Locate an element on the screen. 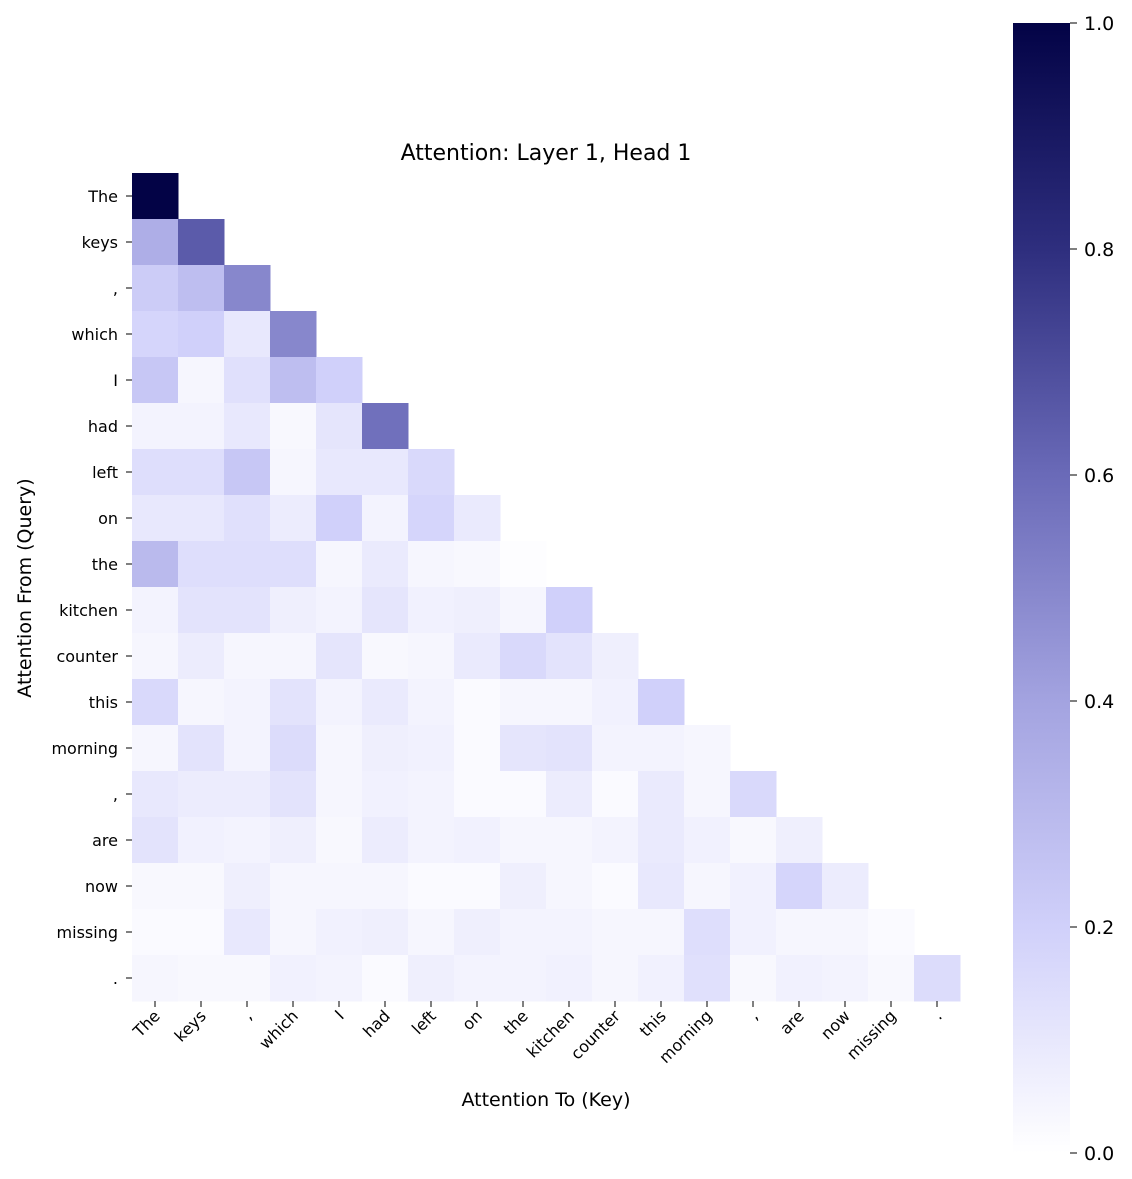 The height and width of the screenshot is (1179, 1132). colorbar-tick-label: 0.6 is located at coordinates (1099, 476).